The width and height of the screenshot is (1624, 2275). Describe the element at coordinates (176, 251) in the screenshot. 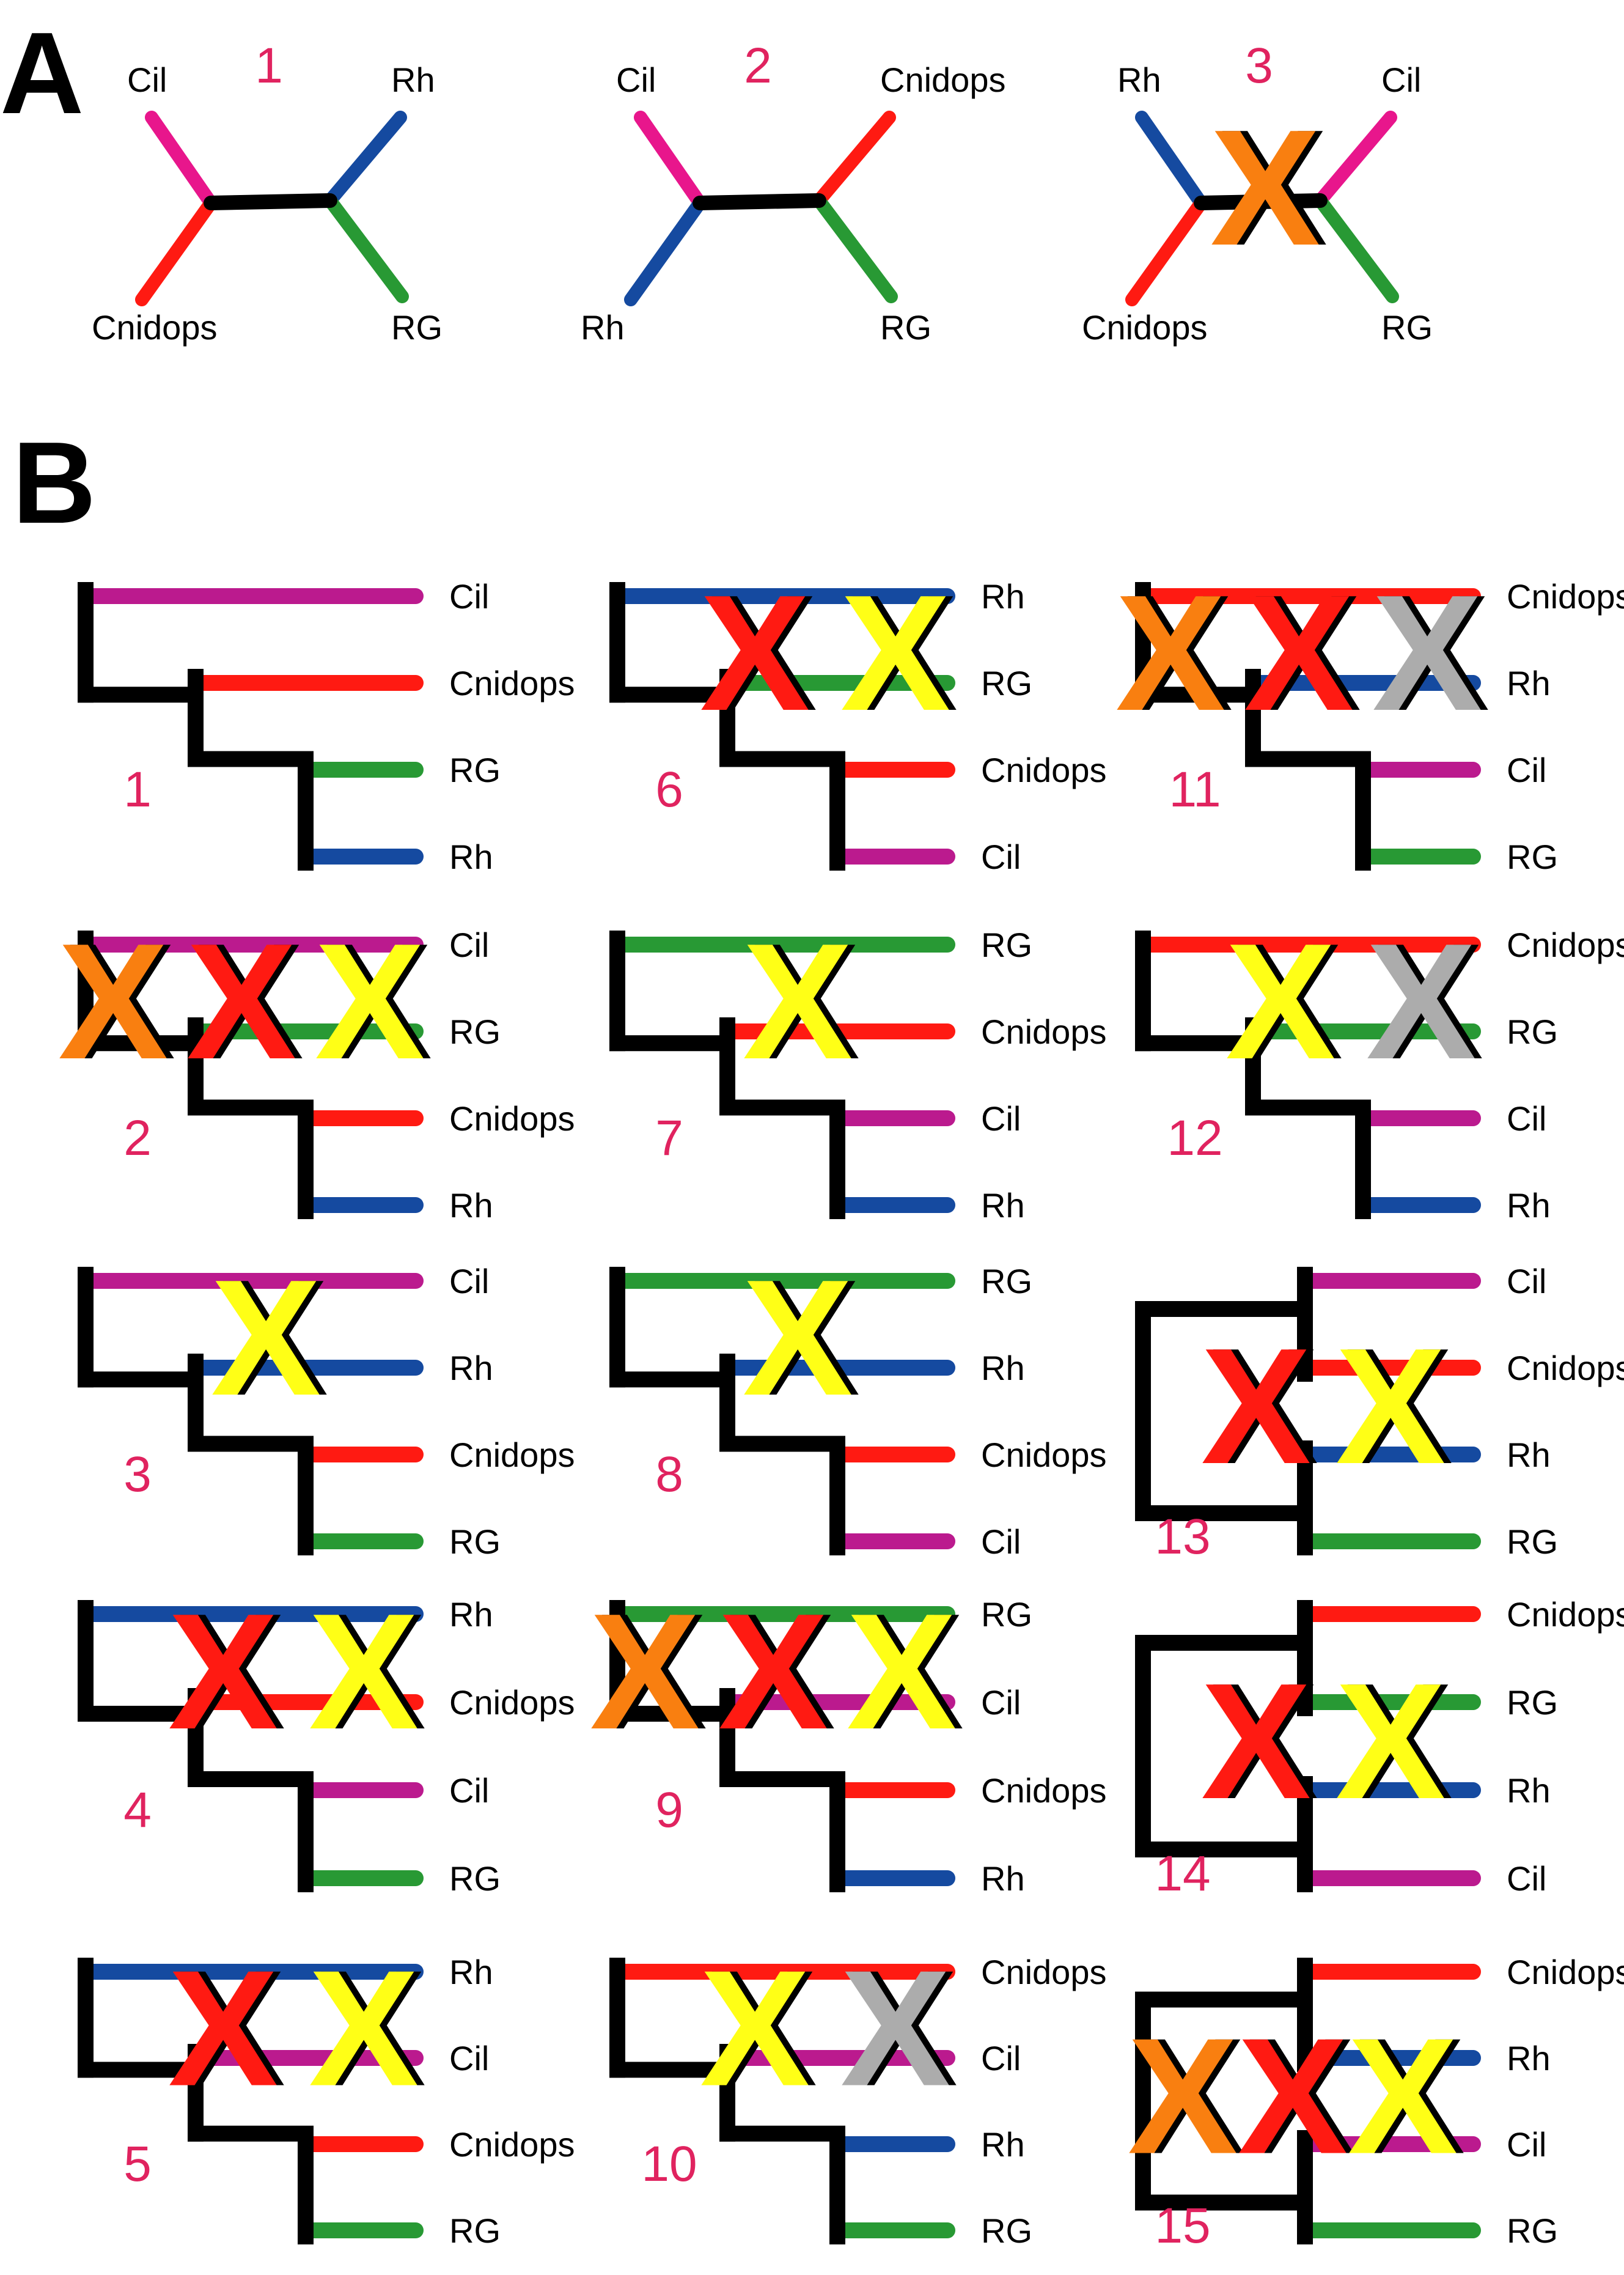

I see `branch-cnidops` at that location.